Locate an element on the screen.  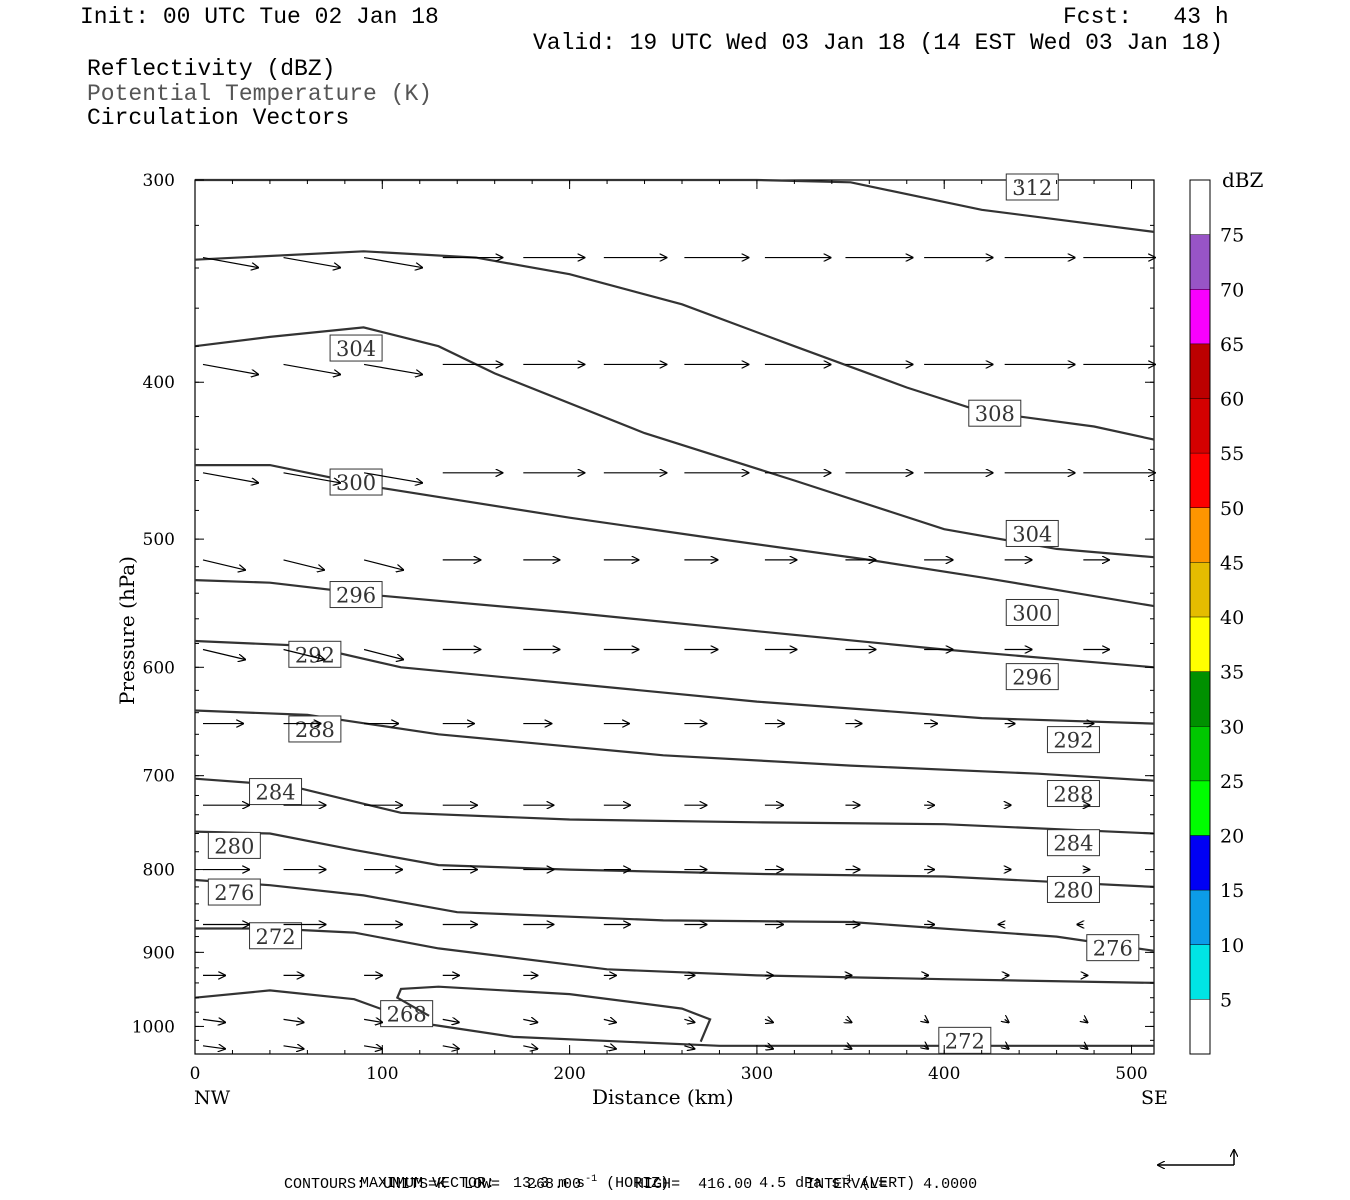
y-tick-label: 800 is located at coordinates (159, 871).